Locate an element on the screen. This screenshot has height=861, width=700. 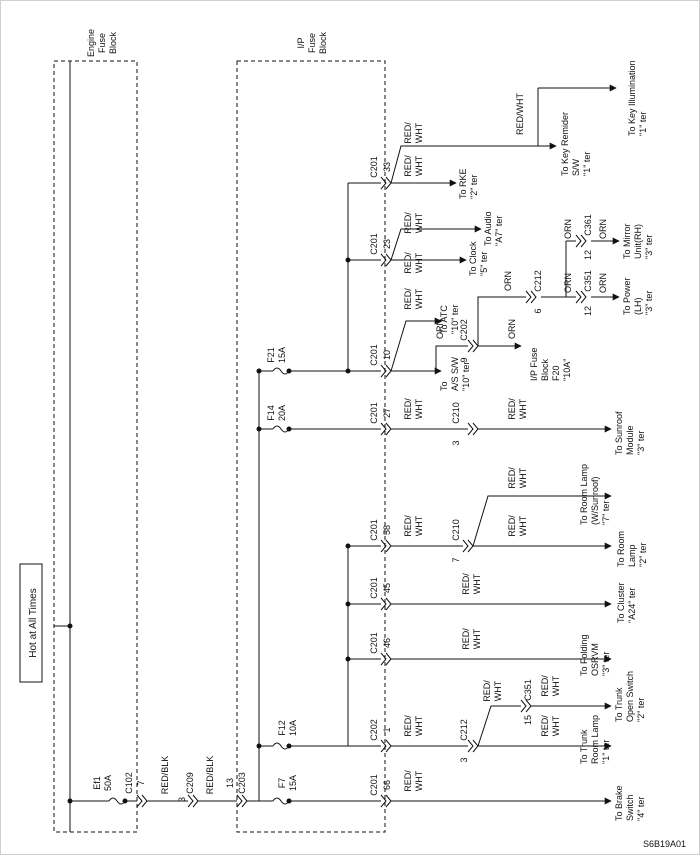
dest-trunk-lamp-2: Room Lamp is located at coordinates (595, 739).